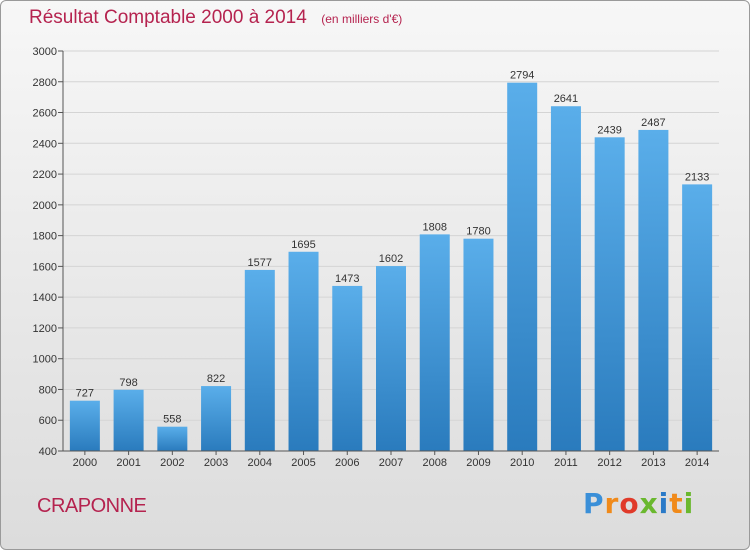  What do you see at coordinates (85, 463) in the screenshot?
I see `x-tick-label: 2000` at bounding box center [85, 463].